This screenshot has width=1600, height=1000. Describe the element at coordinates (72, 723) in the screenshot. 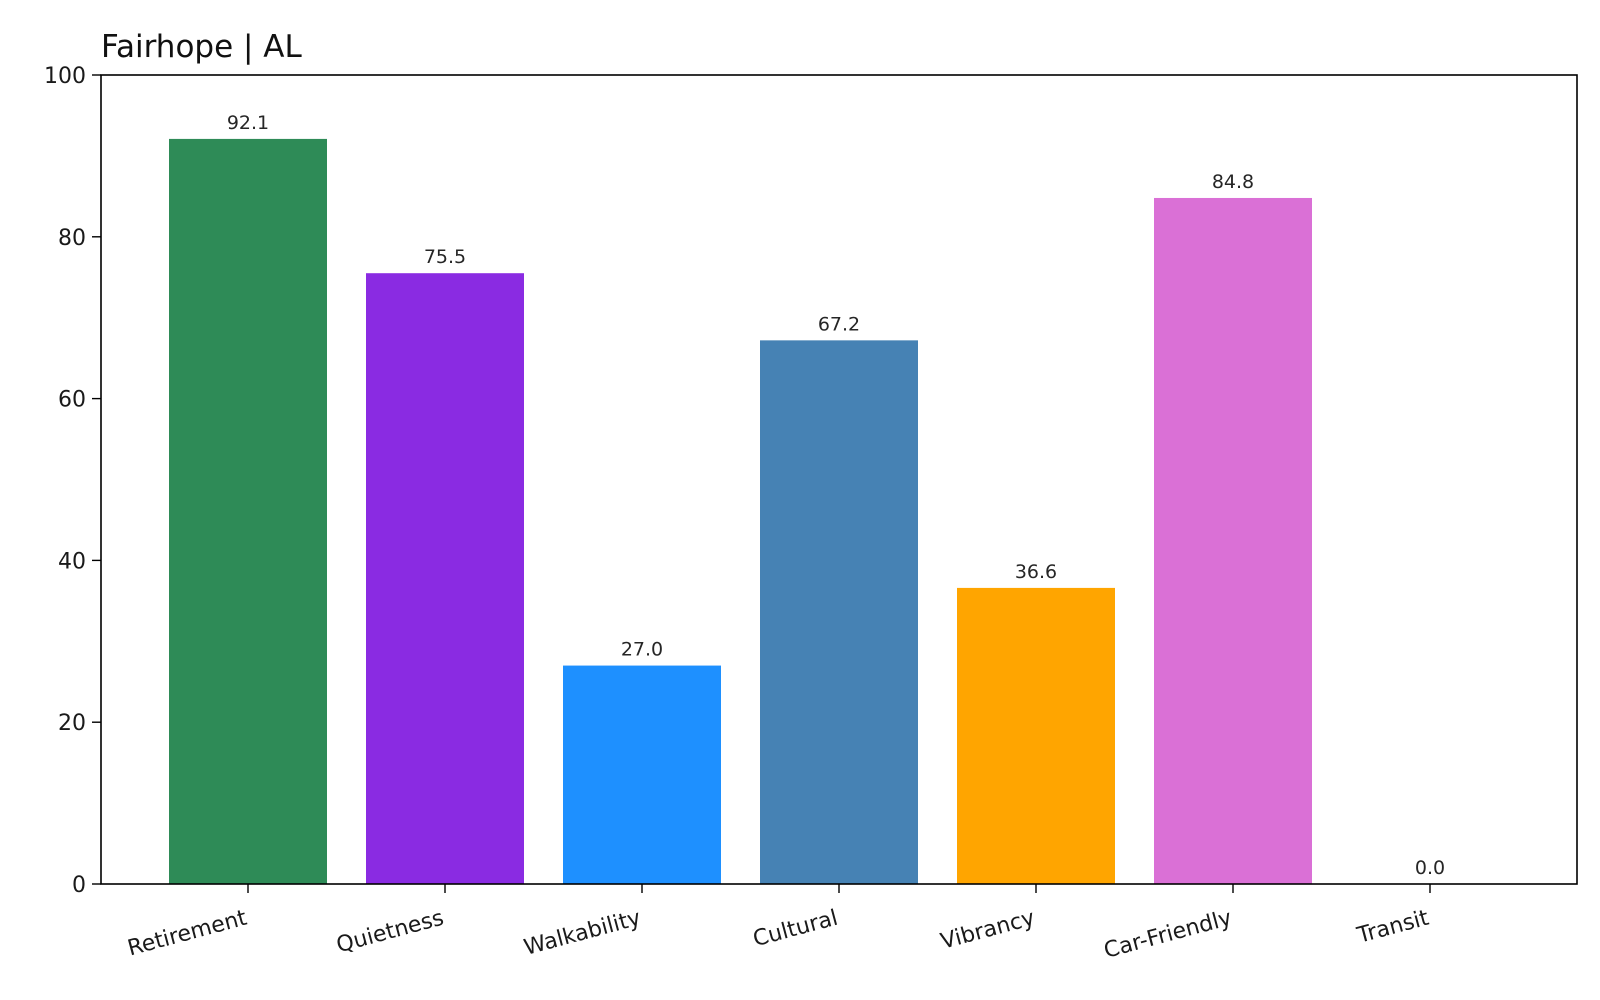

I see `y-tick-label: 20` at that location.